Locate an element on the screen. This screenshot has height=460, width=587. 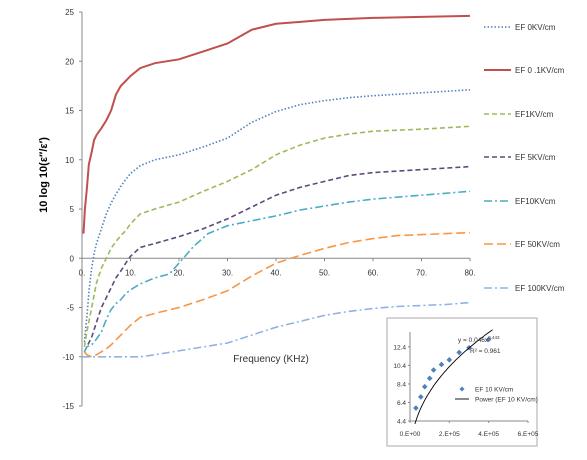
inset-equation-exponent: 0.443 is located at coordinates (494, 337).